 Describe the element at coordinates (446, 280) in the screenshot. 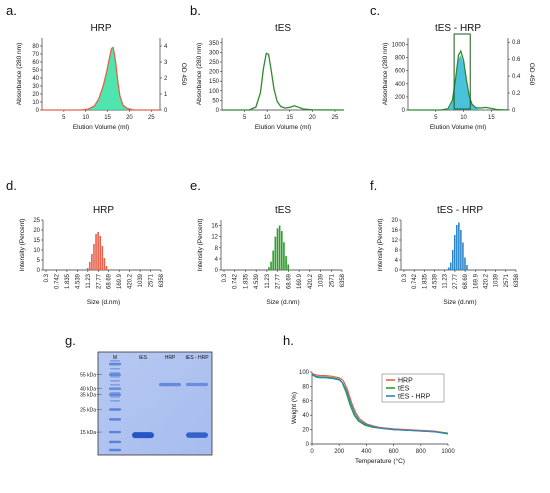

I see `x-tick-label: 11.23` at that location.